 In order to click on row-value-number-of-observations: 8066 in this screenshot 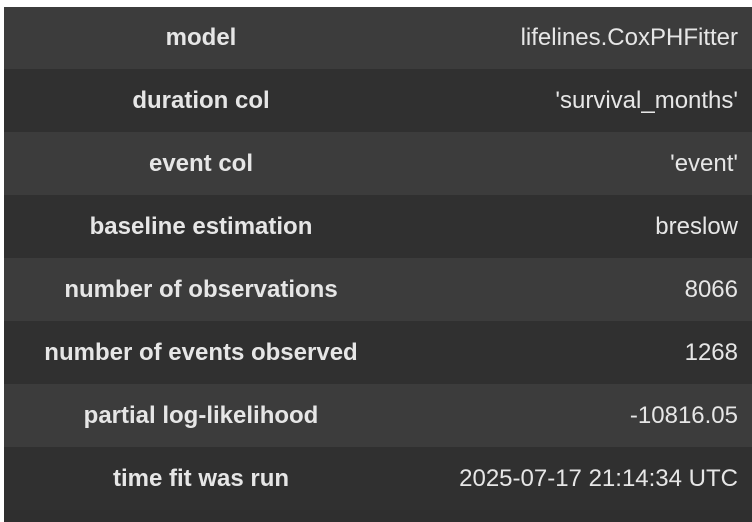, I will do `click(711, 289)`.